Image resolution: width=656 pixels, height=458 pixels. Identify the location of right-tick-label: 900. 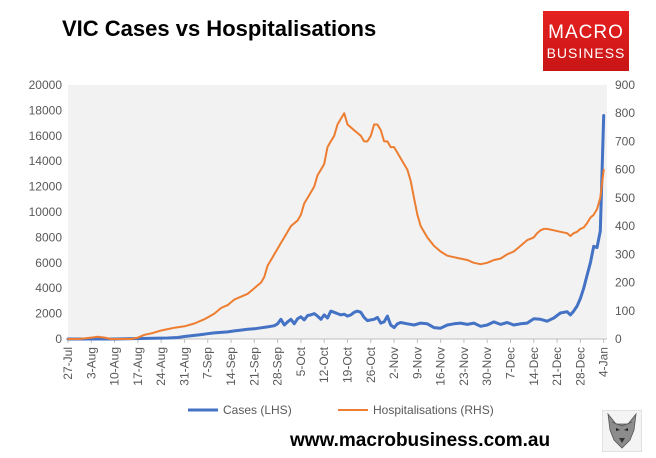
(625, 85).